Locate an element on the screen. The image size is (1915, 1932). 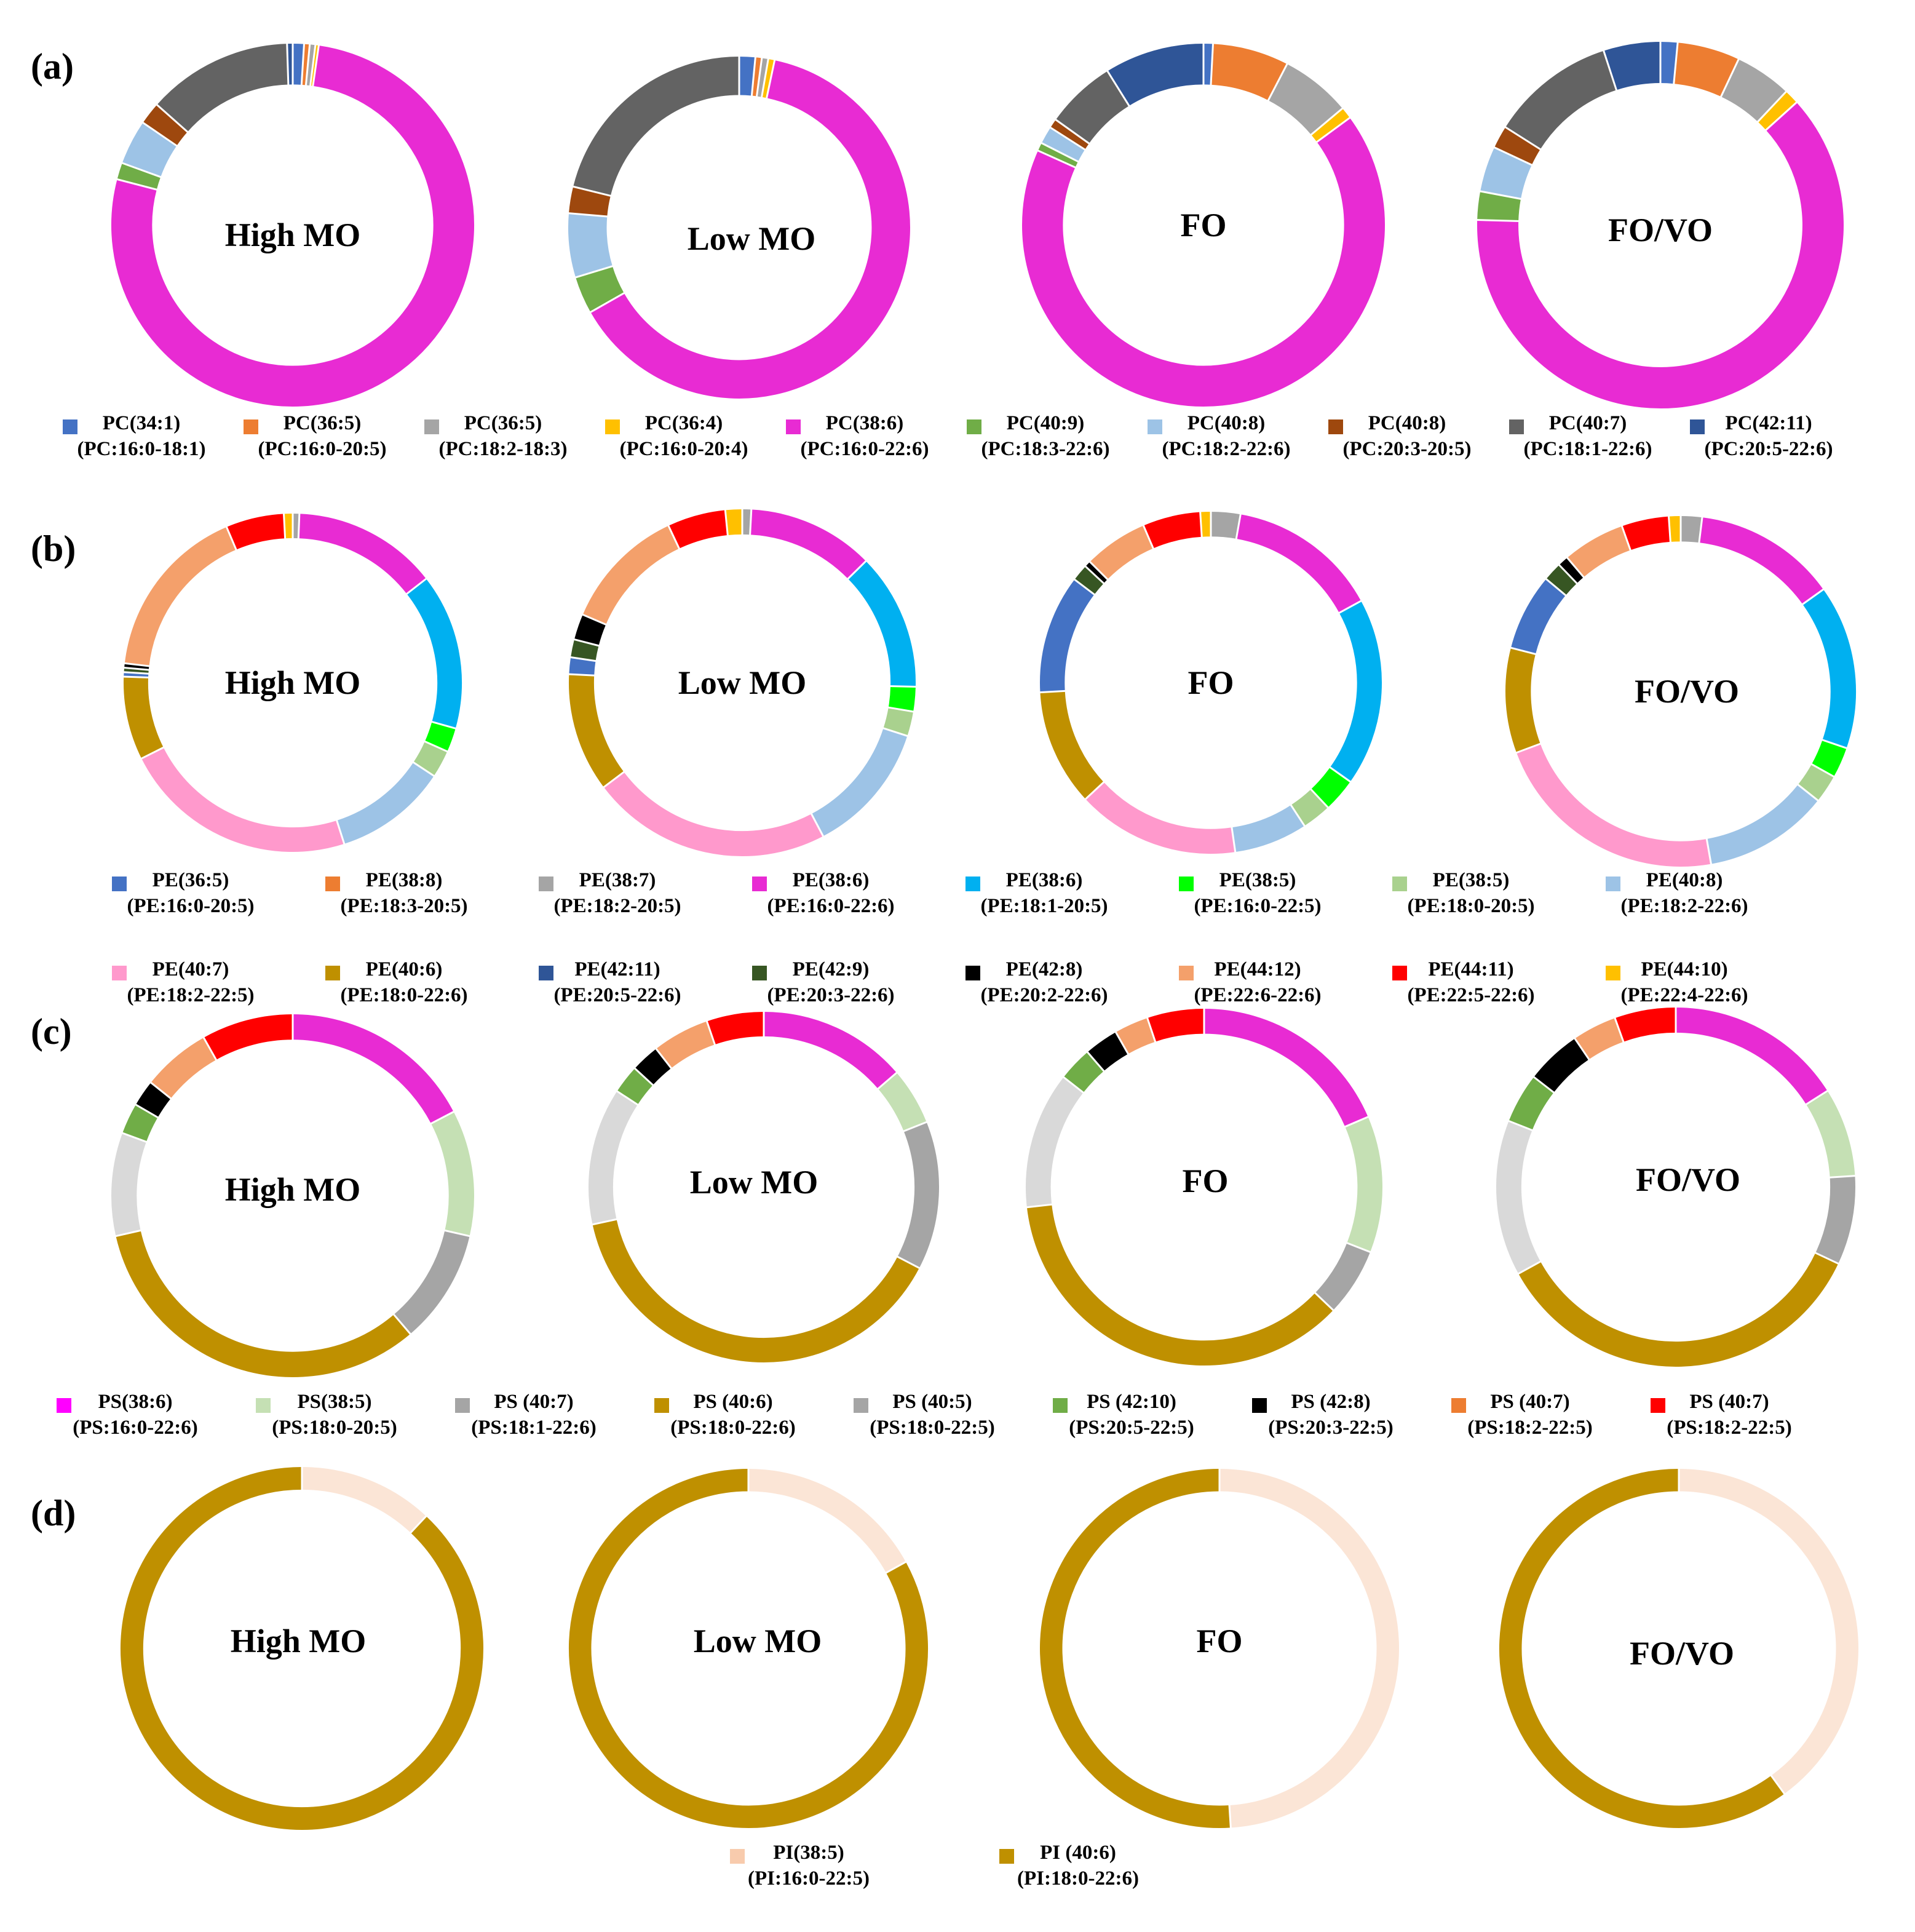
legend-sub: (PE:20:2-22:6) is located at coordinates (1044, 995).